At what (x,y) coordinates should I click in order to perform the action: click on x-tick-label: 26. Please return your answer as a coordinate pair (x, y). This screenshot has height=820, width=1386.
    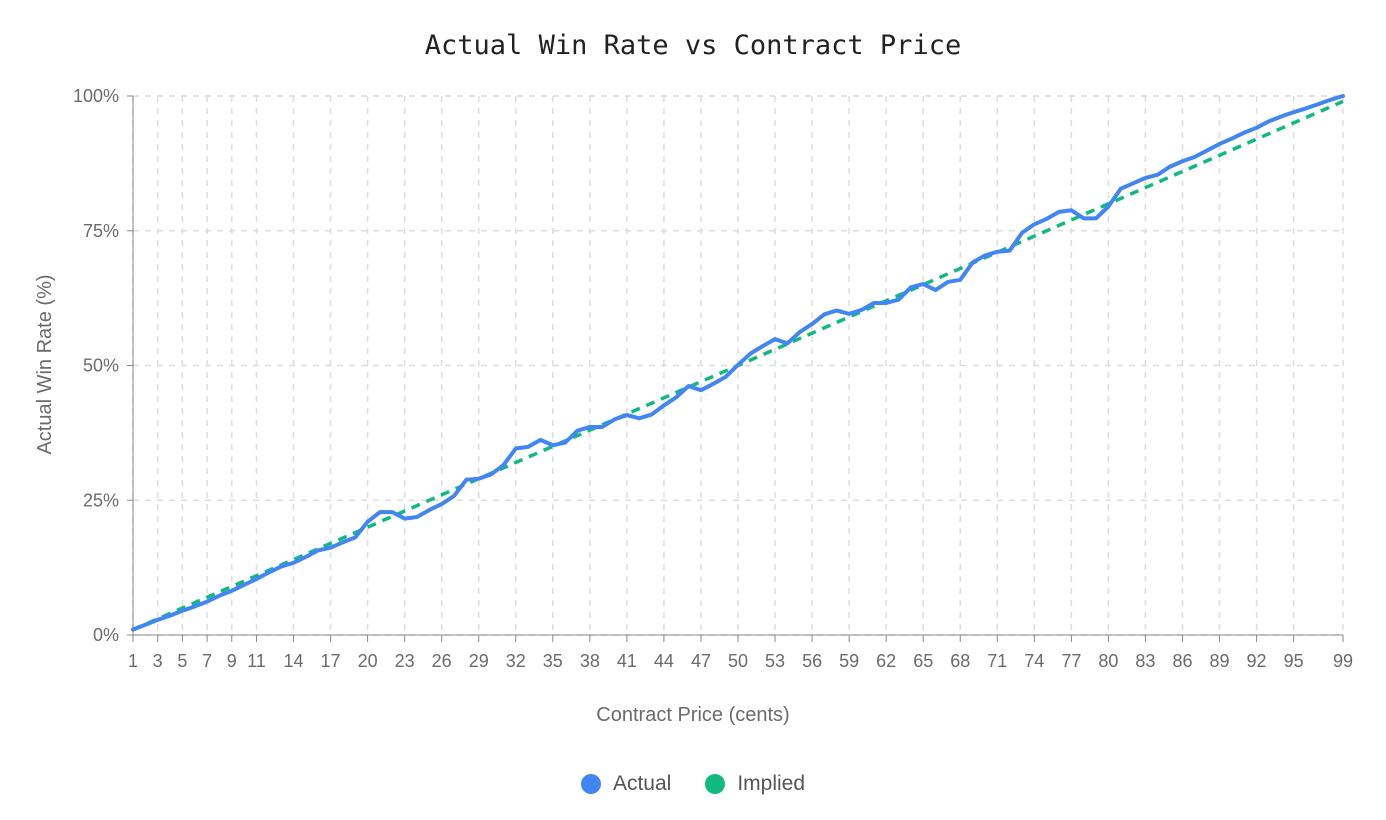
    Looking at the image, I should click on (442, 661).